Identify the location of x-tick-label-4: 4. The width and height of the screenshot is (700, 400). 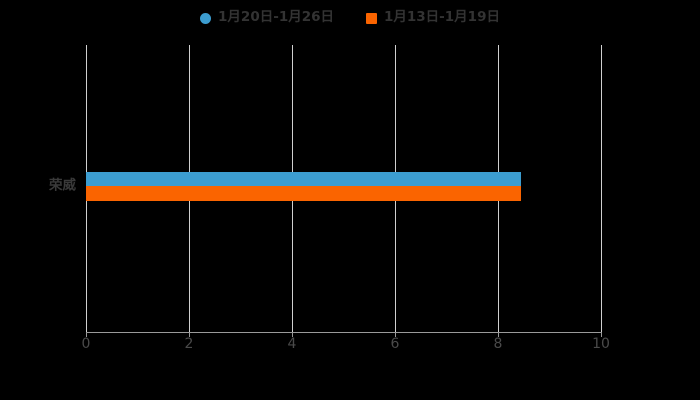
(292, 344).